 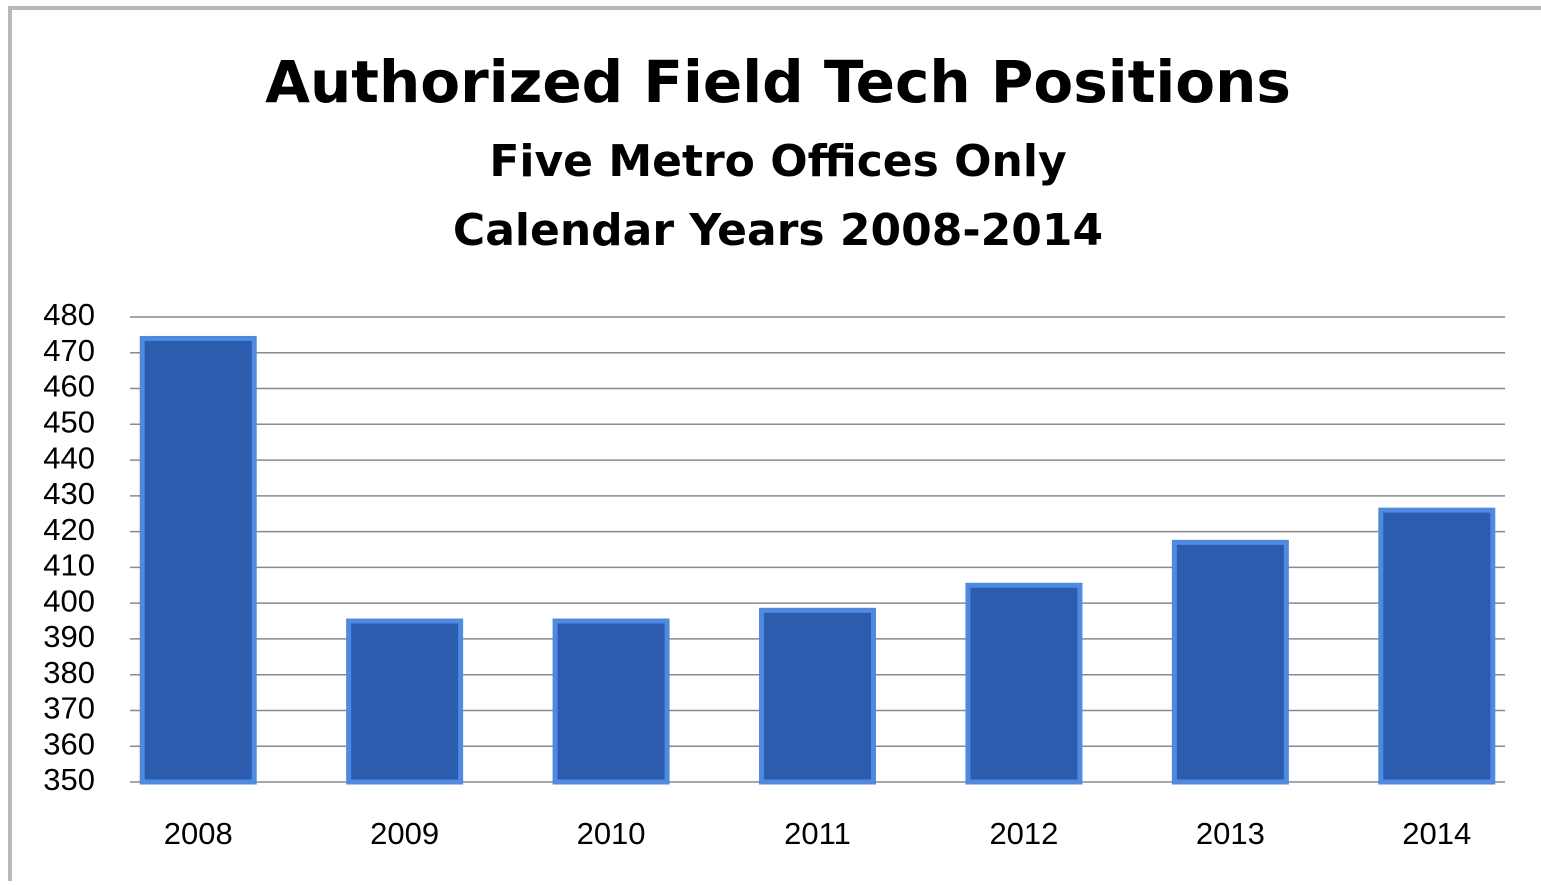 What do you see at coordinates (69, 636) in the screenshot?
I see `y-tick-label: 390` at bounding box center [69, 636].